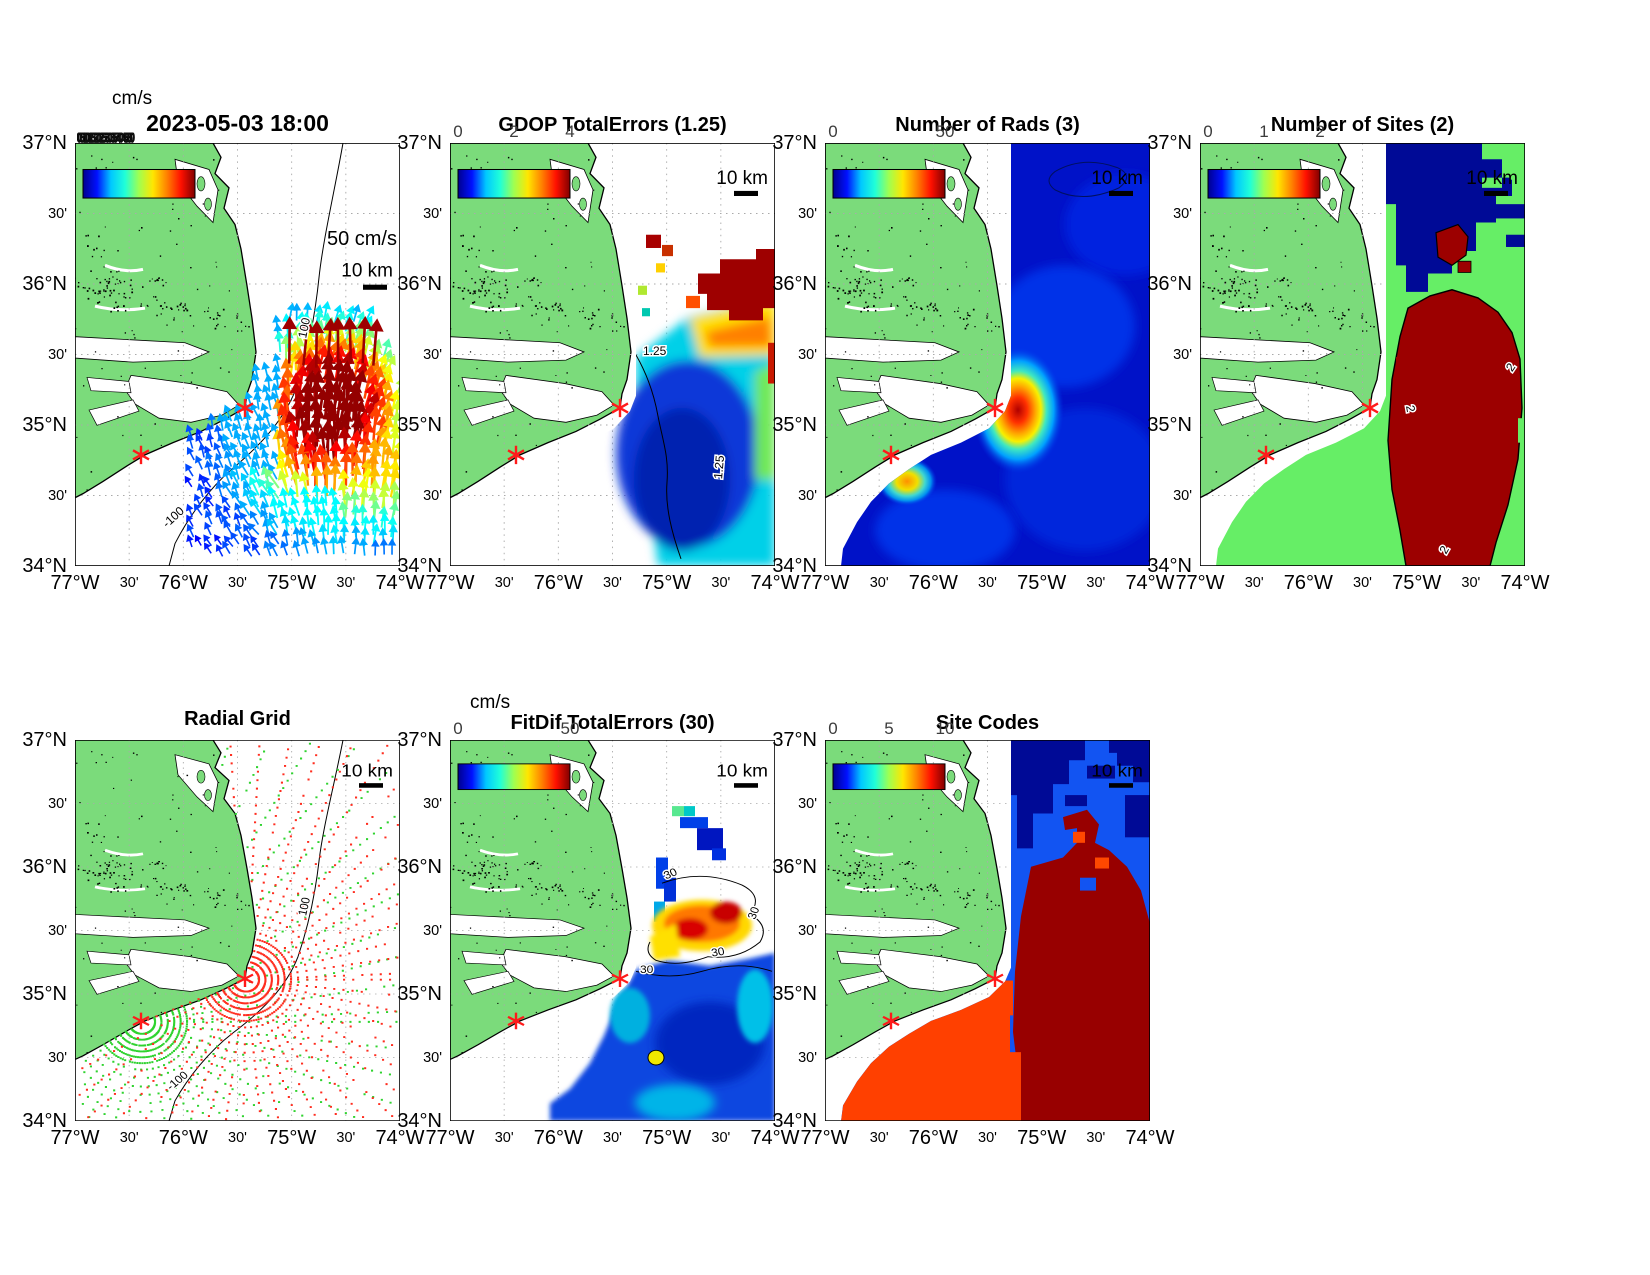 This screenshot has height=1275, width=1650. Describe the element at coordinates (419, 284) in the screenshot. I see `axis-tick-lat: 36°N` at that location.